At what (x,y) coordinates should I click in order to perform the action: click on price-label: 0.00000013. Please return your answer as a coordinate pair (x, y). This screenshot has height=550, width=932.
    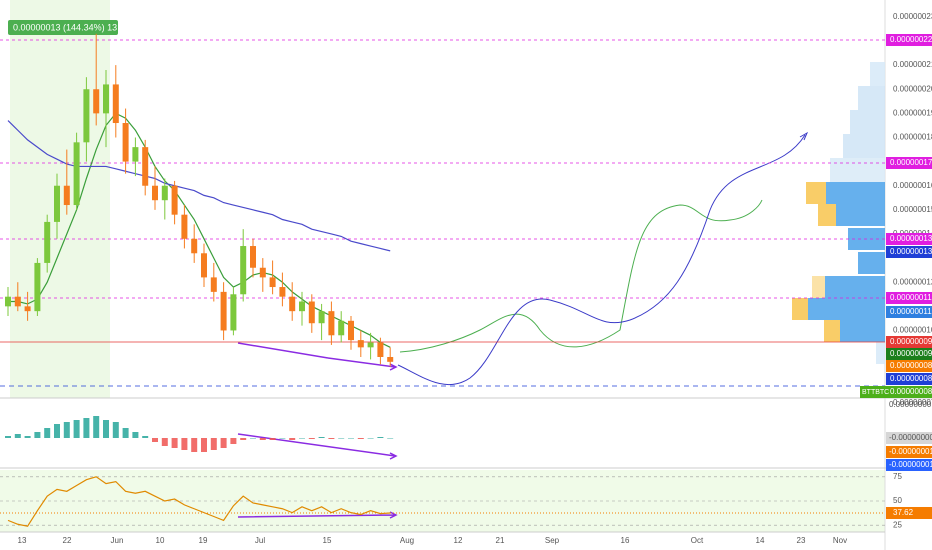
    Looking at the image, I should click on (911, 251).